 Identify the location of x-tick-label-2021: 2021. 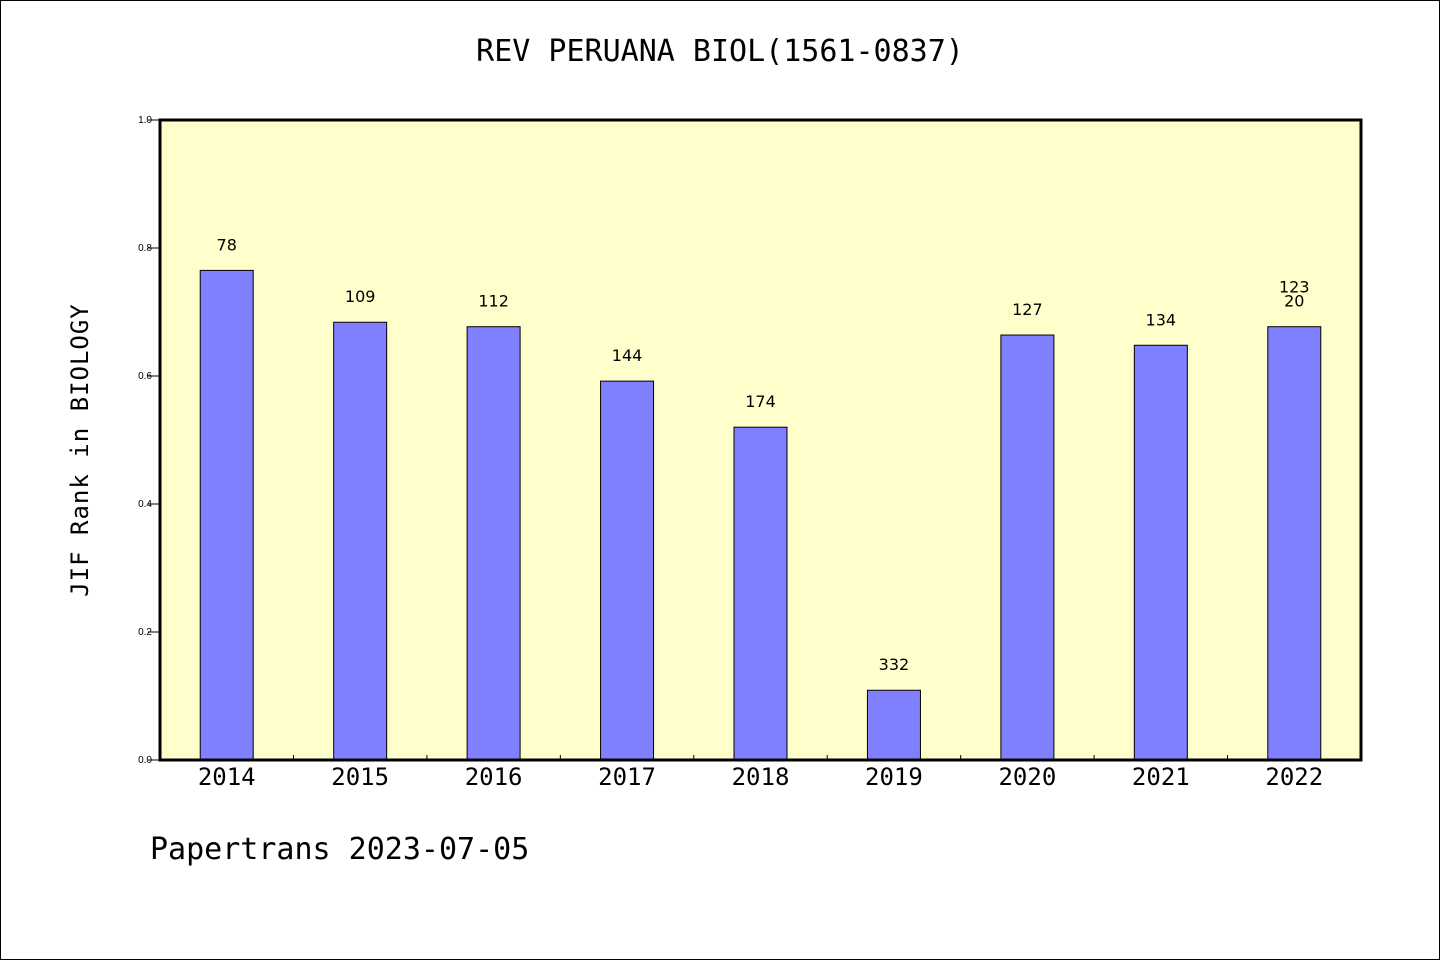
(1161, 777).